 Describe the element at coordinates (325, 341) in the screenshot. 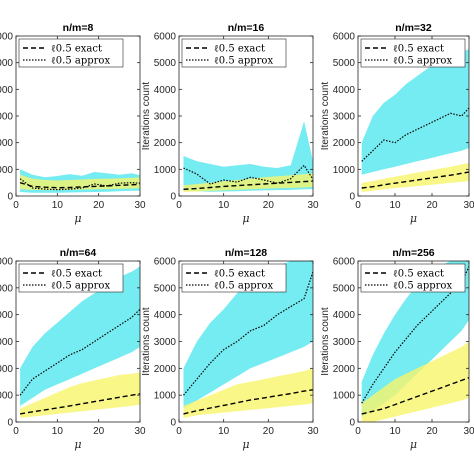

I see `y-axis-label: Iterations count` at that location.